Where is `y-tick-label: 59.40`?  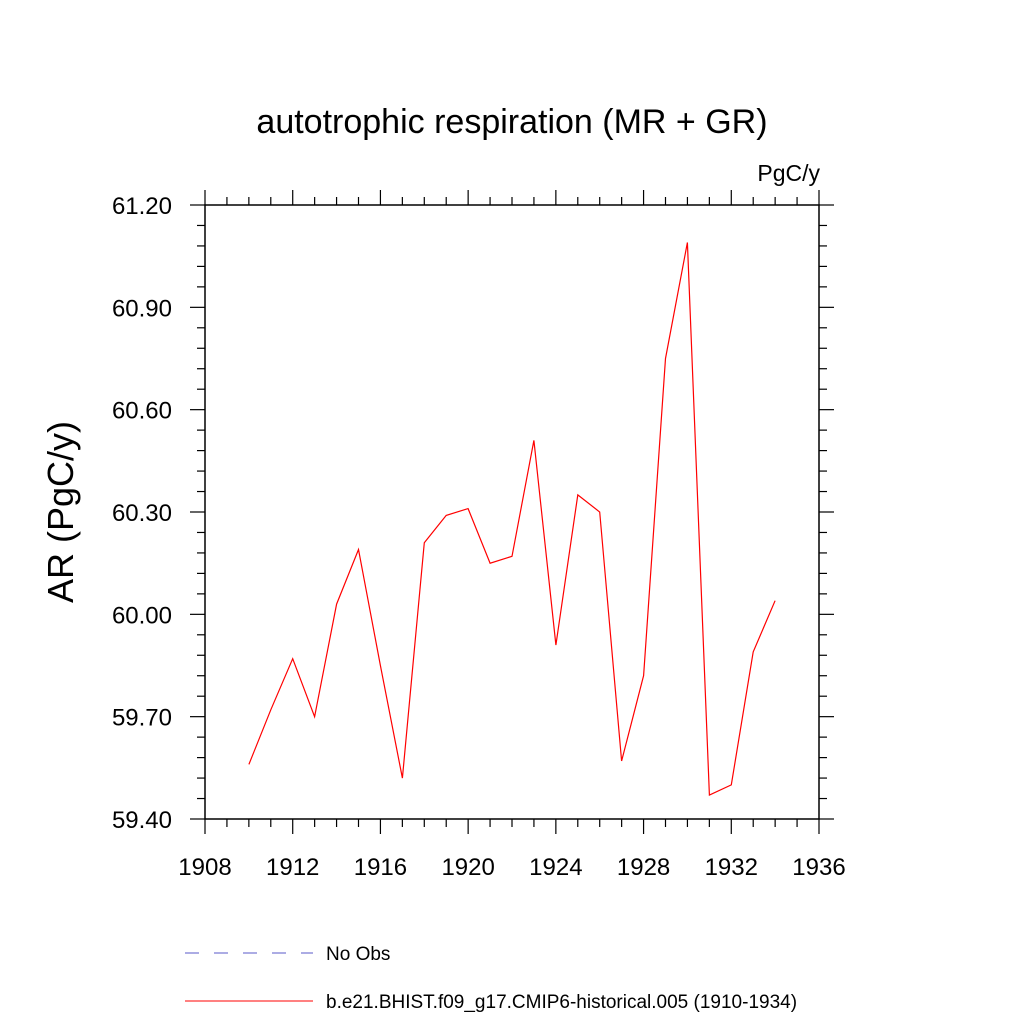
y-tick-label: 59.40 is located at coordinates (142, 820).